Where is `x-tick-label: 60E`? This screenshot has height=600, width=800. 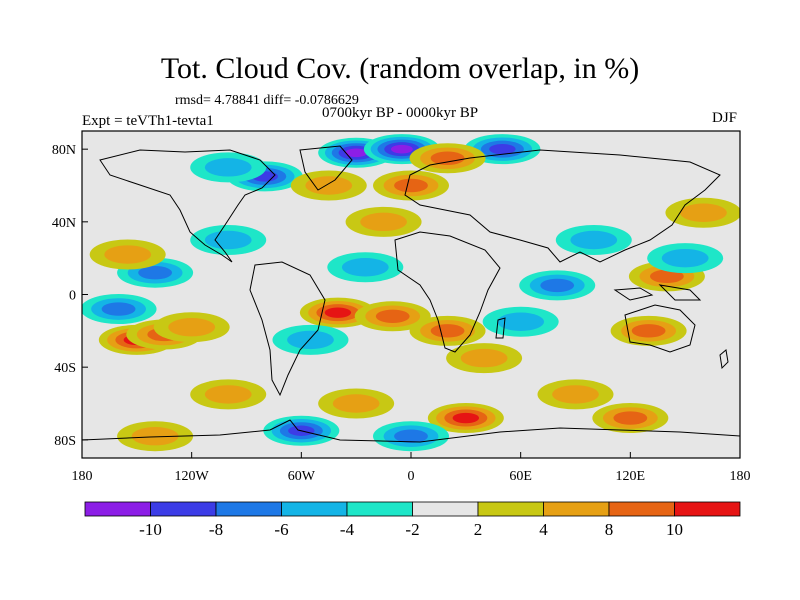 x-tick-label: 60E is located at coordinates (520, 476).